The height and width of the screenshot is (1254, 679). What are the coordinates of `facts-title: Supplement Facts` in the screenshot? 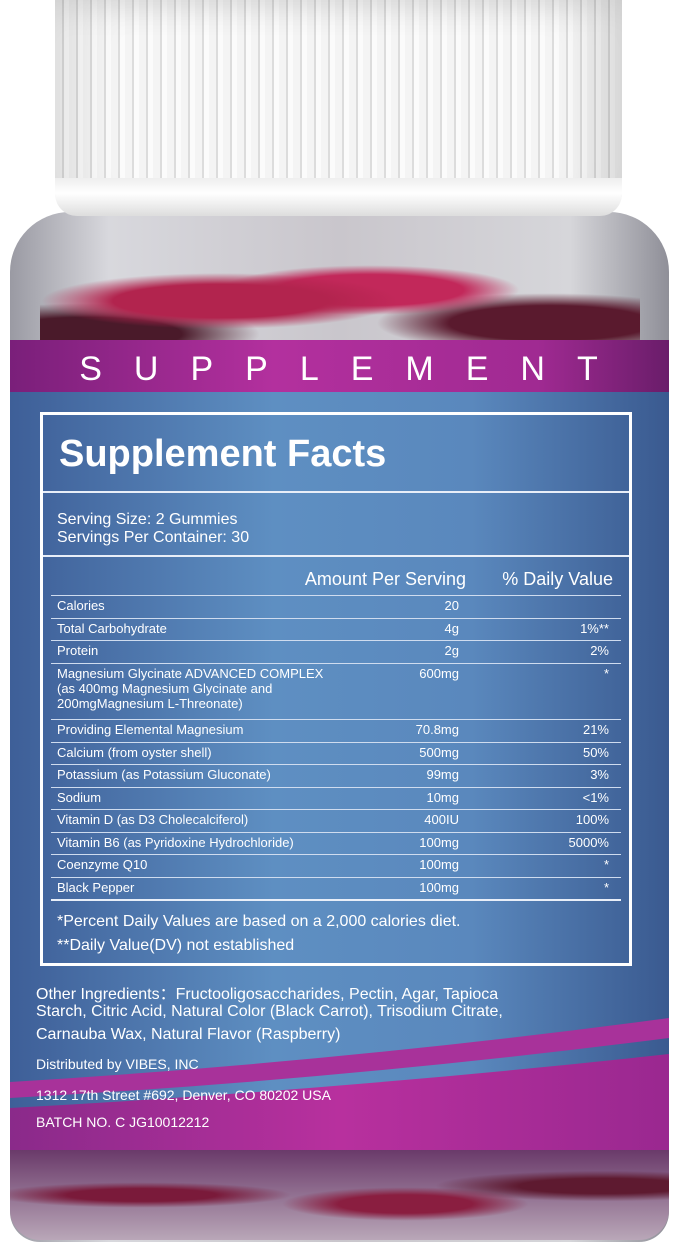 It's located at (223, 454).